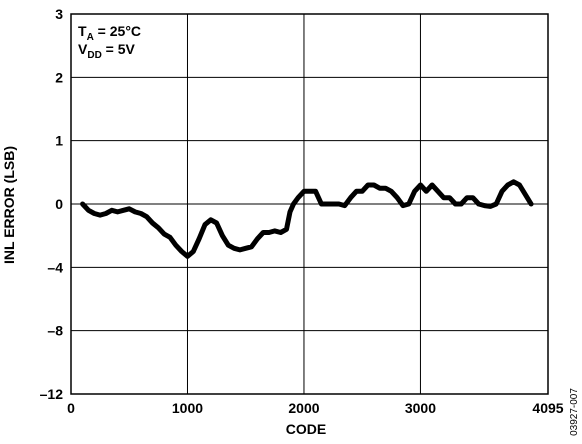  I want to click on x-tick-labels: 0 1000 2000 3000 4095, so click(315, 408).